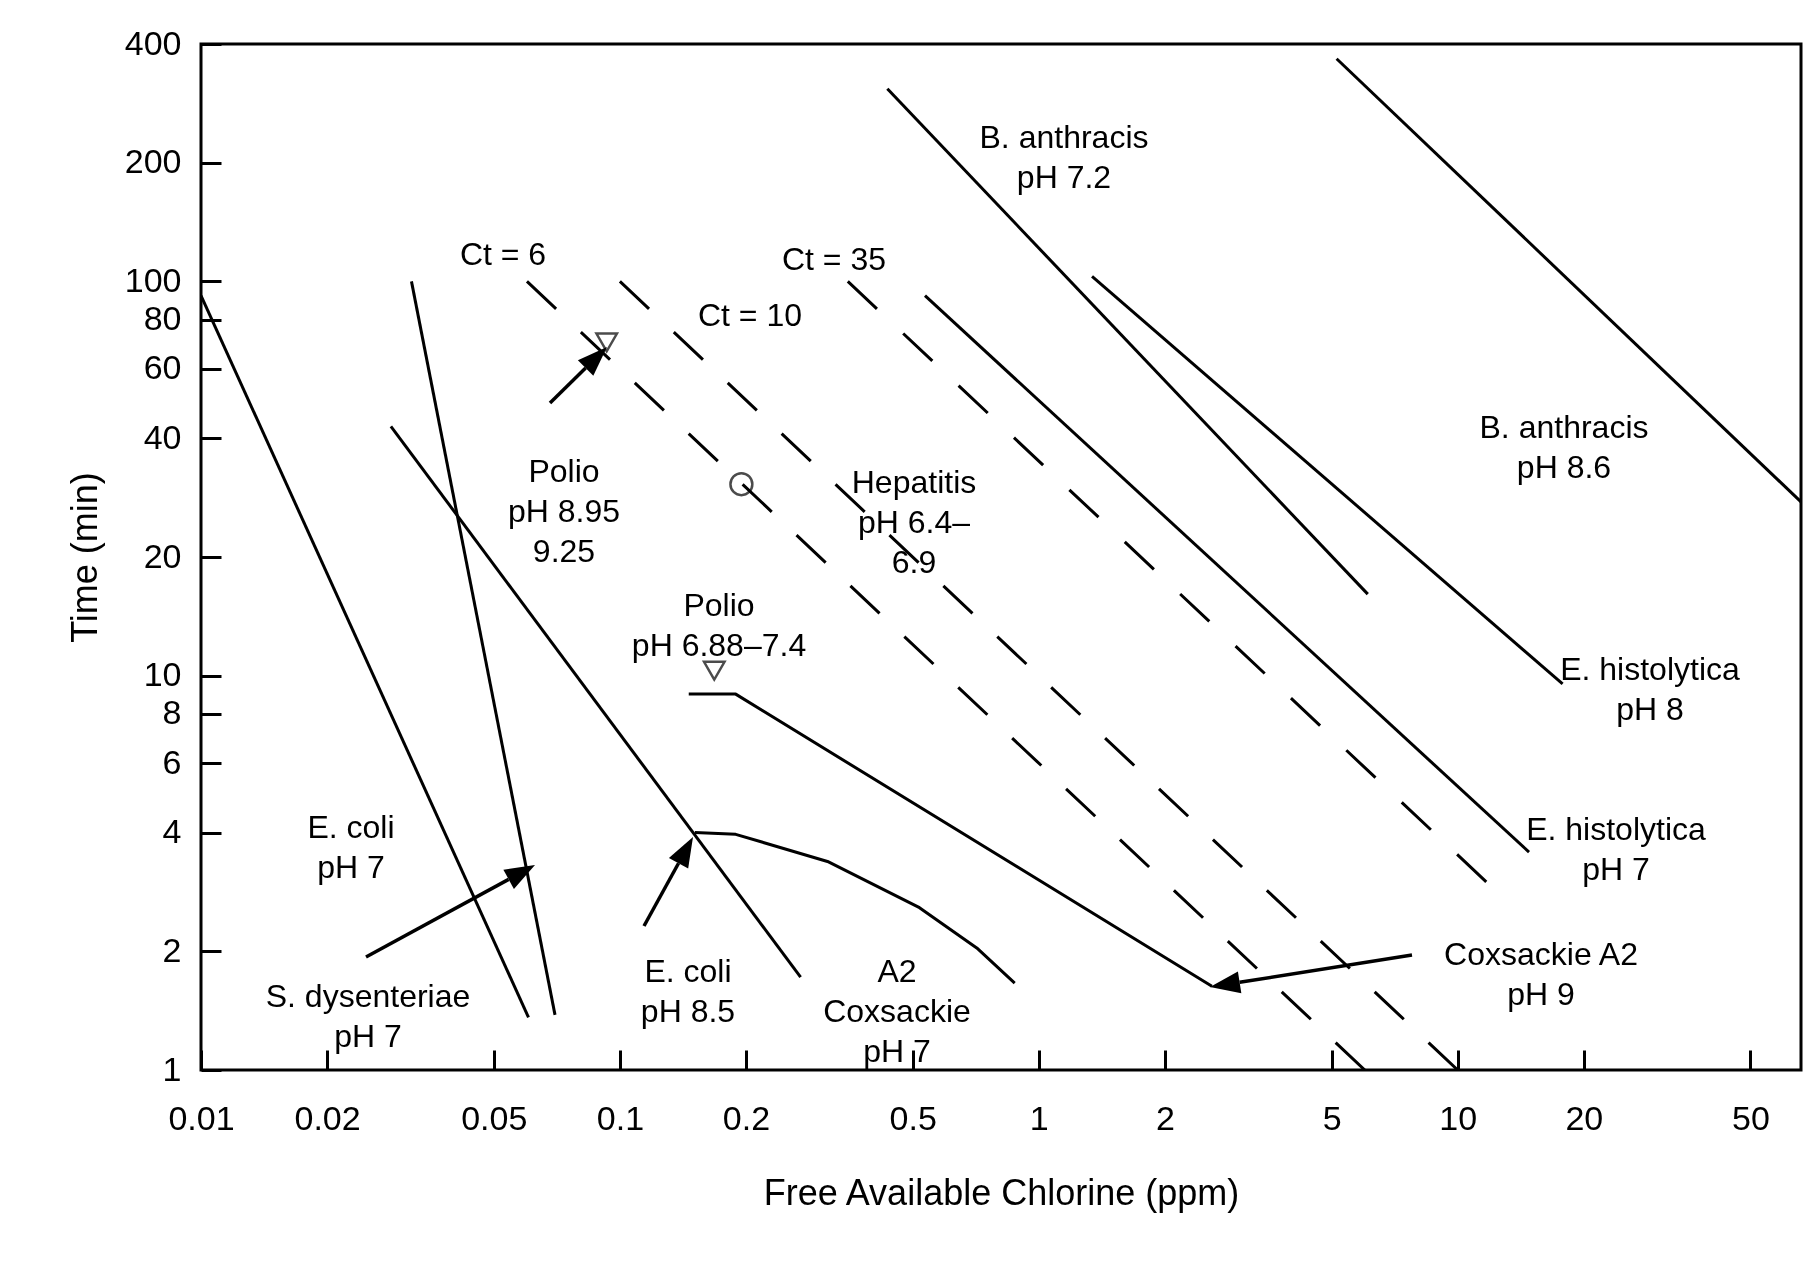 The width and height of the screenshot is (1803, 1264). I want to click on y-tick-label: 100, so click(153, 279).